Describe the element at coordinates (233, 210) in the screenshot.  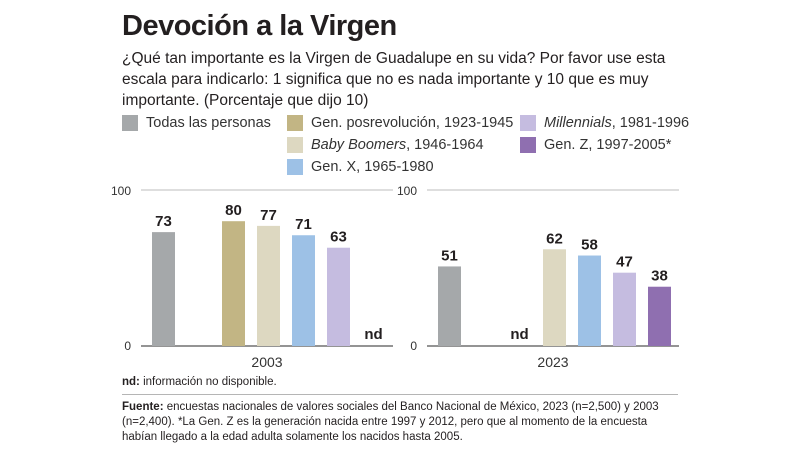
I see `data-label: 80` at that location.